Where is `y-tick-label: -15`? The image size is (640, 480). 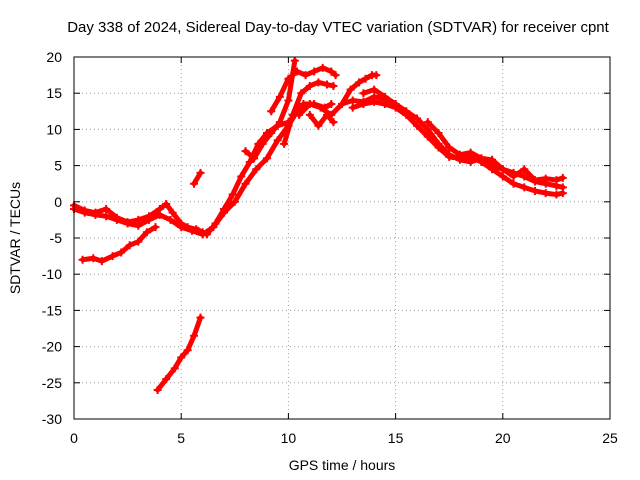
y-tick-label: -15 is located at coordinates (52, 310).